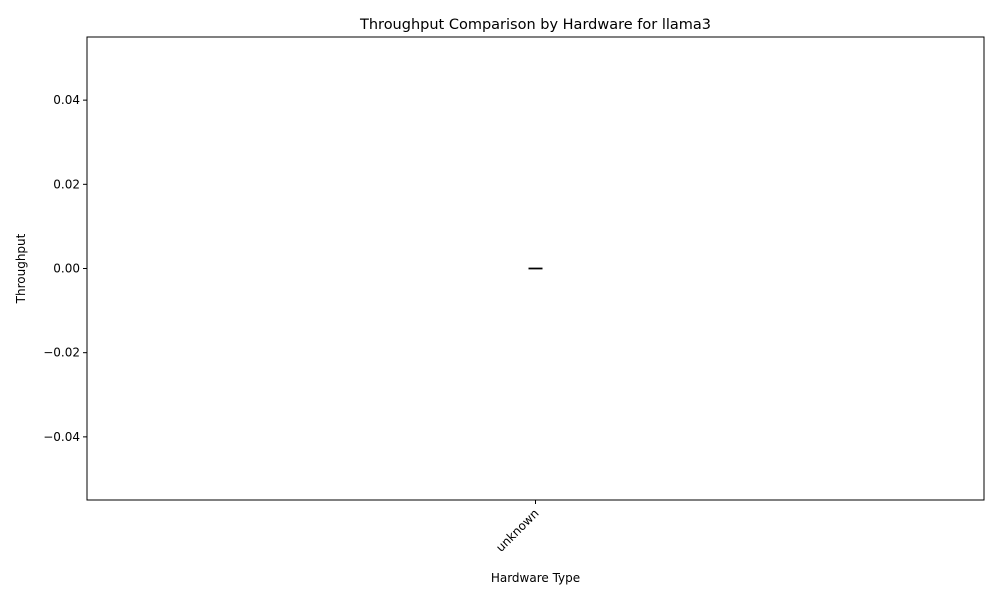 This screenshot has width=1000, height=604. Describe the element at coordinates (21, 268) in the screenshot. I see `y-axis-label: Throughput` at that location.